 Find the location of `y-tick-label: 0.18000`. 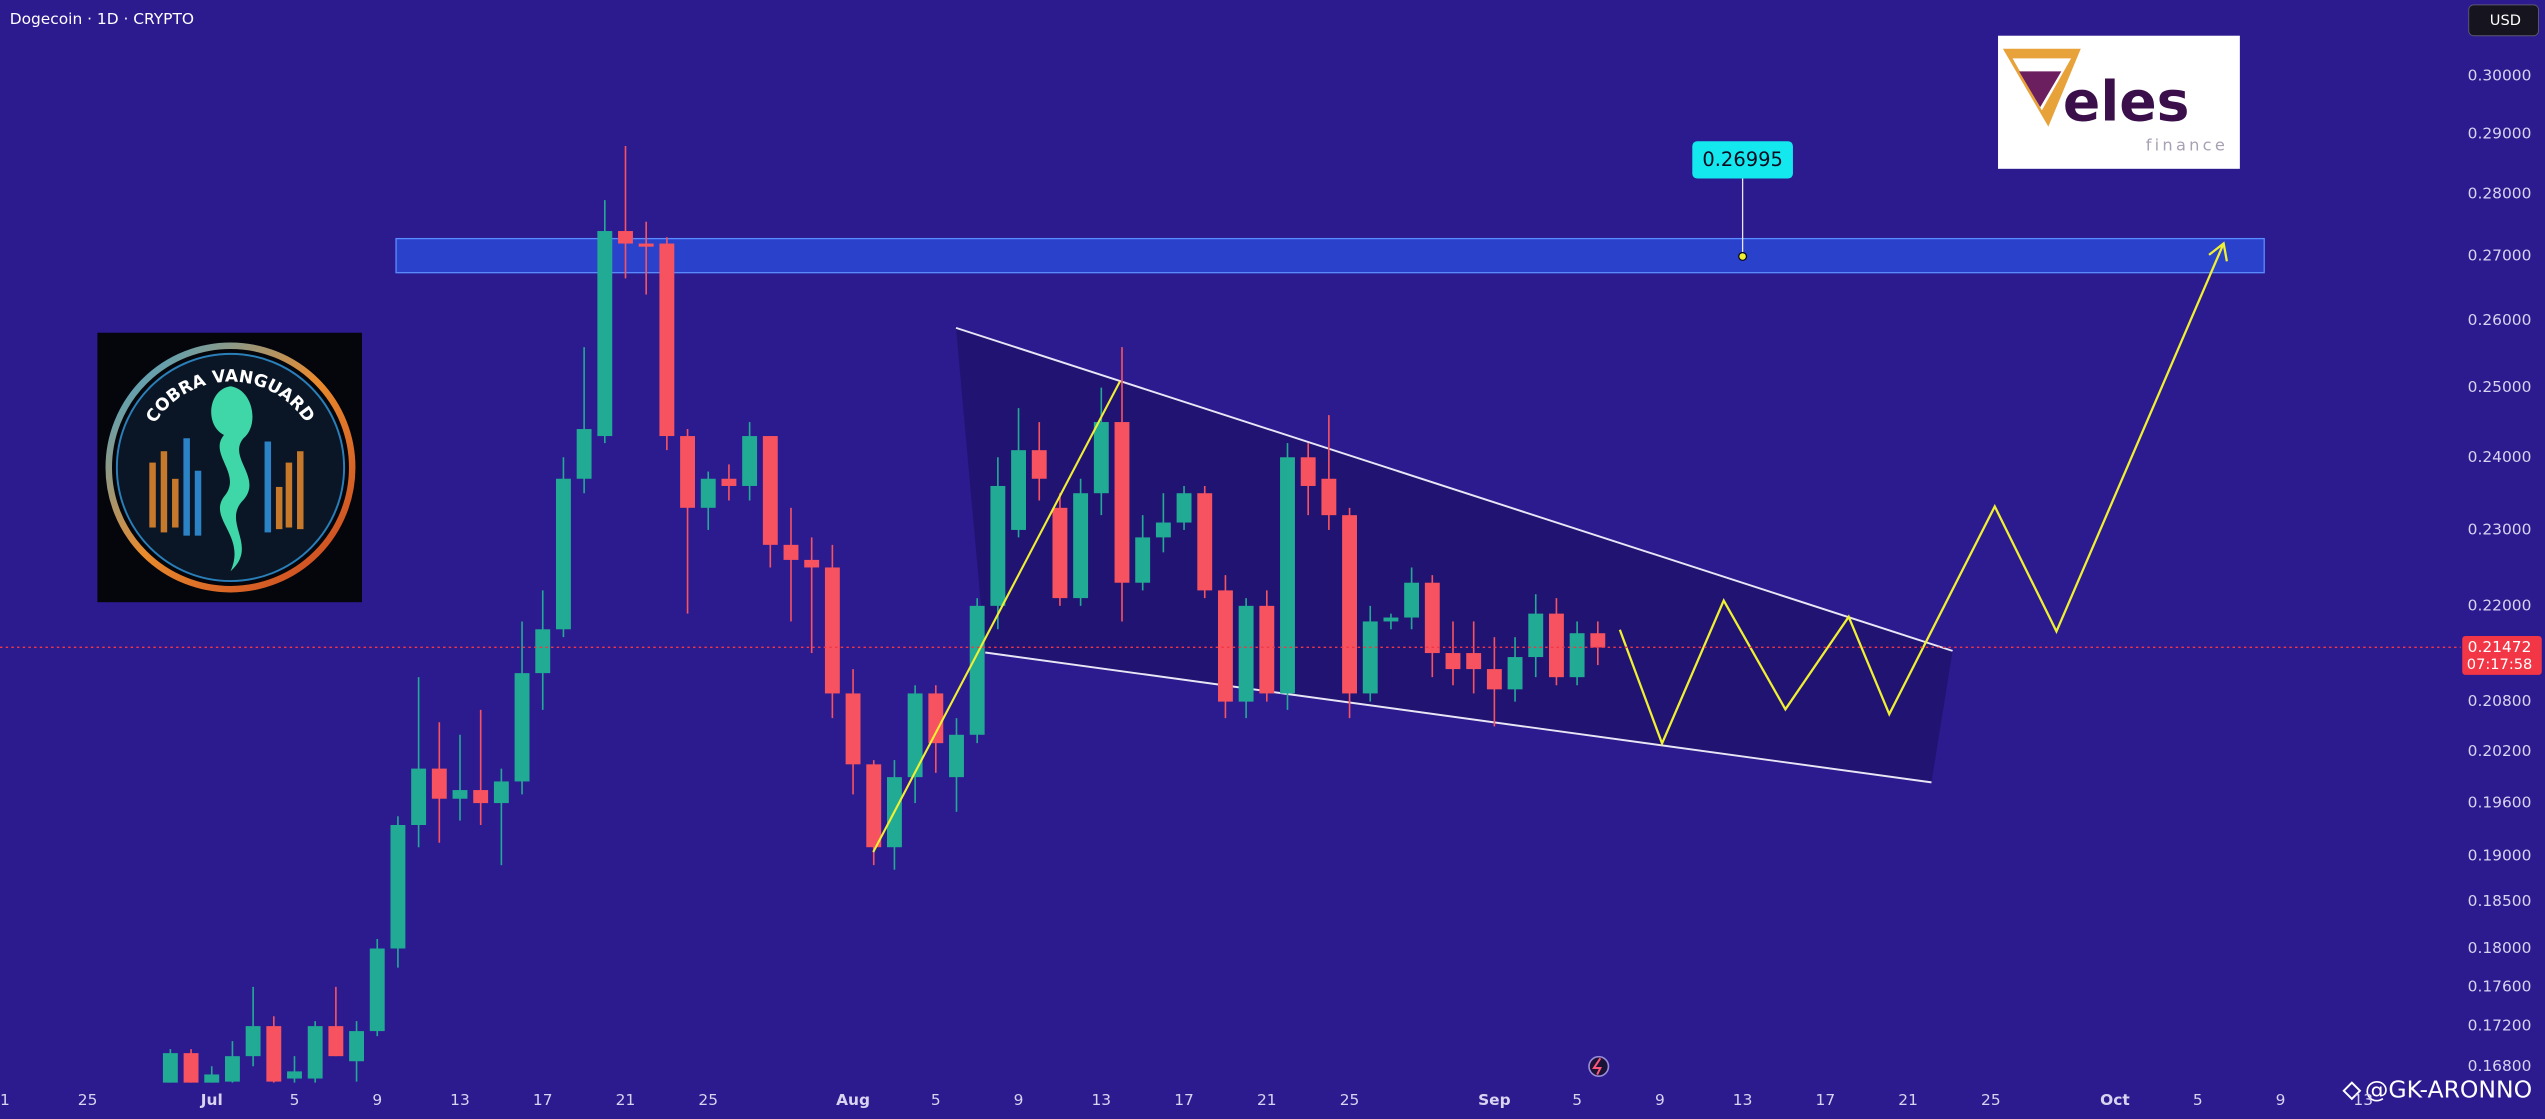

y-tick-label: 0.18000 is located at coordinates (2500, 948).